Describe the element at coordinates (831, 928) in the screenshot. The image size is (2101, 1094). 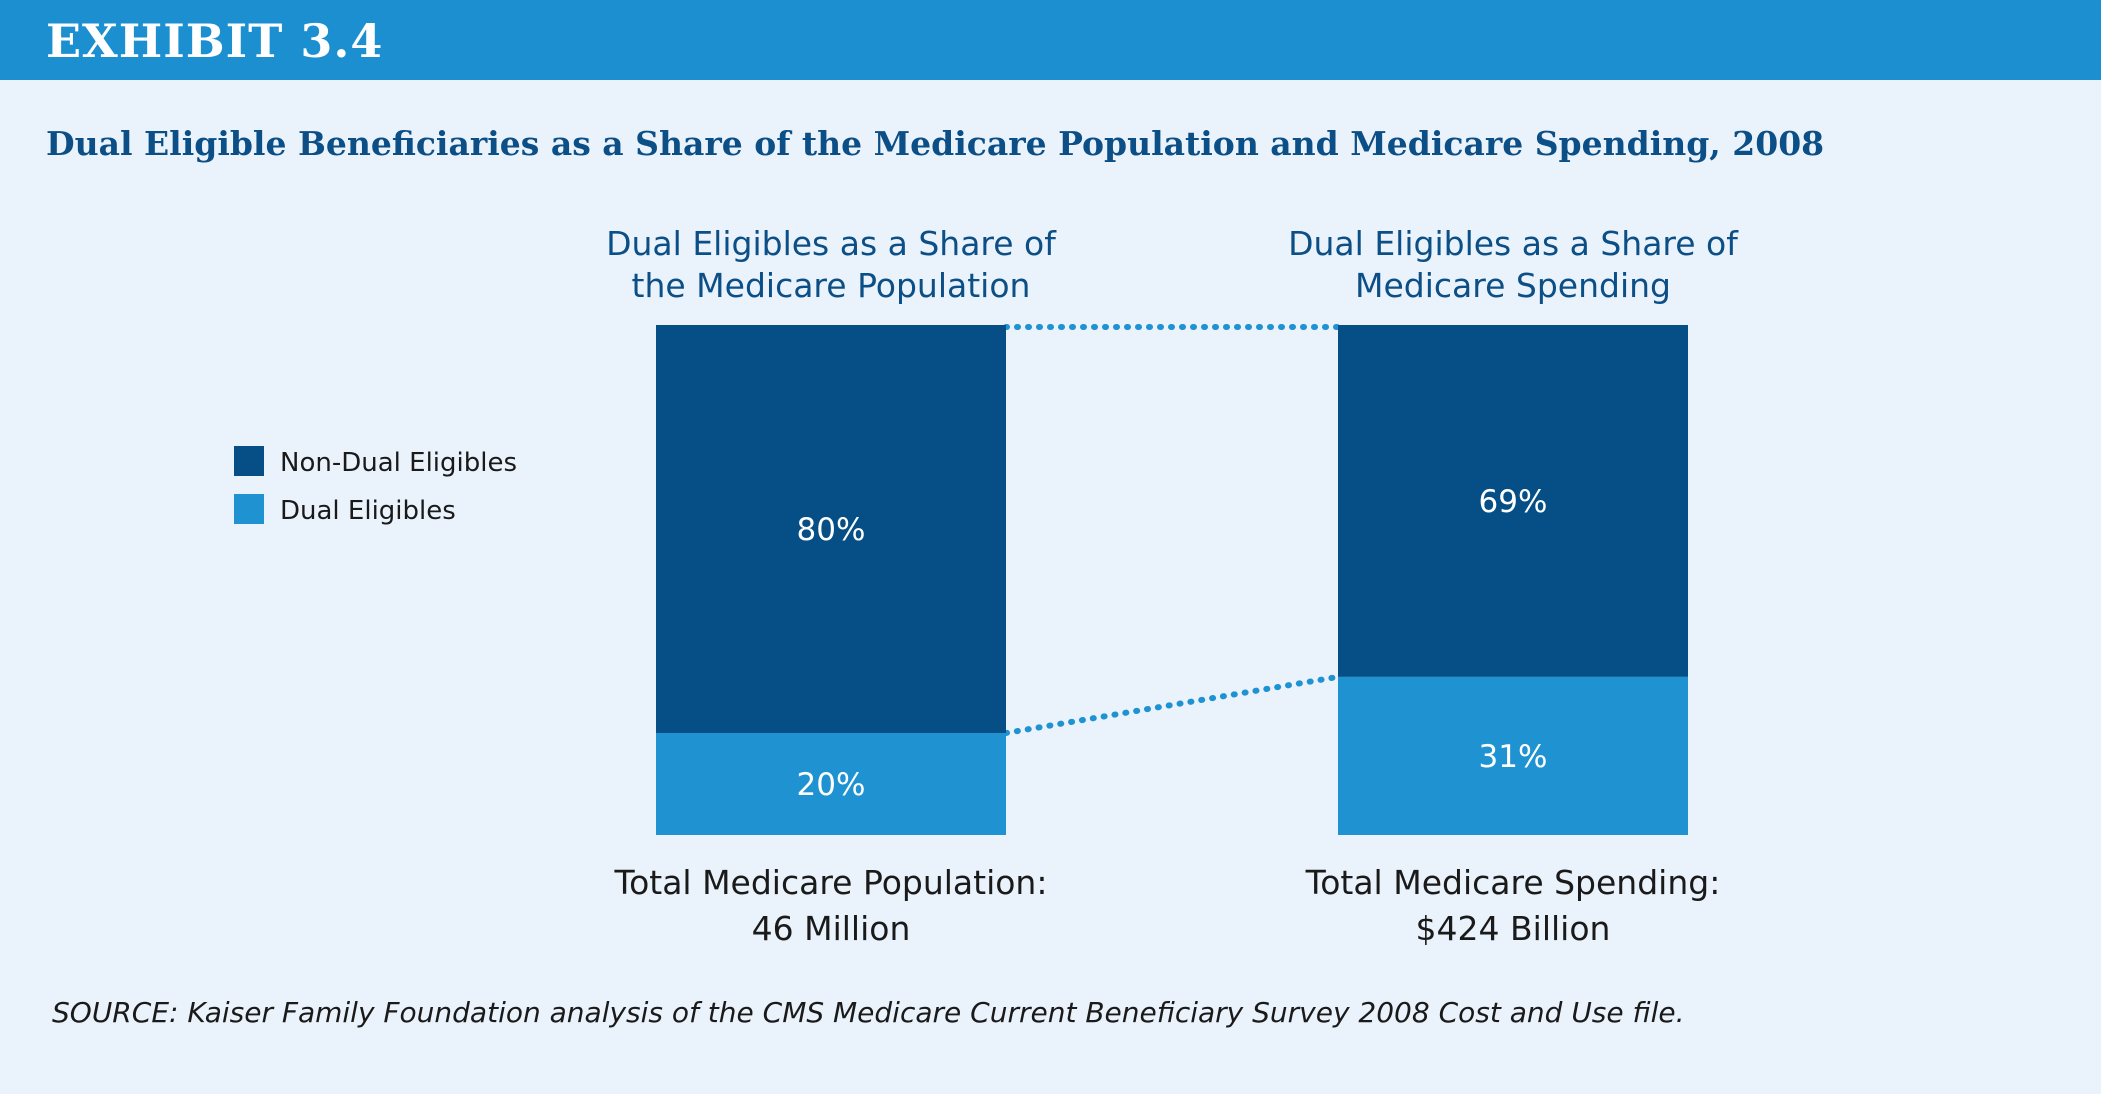
I see `total-label-1-line-2: 46 Million` at that location.